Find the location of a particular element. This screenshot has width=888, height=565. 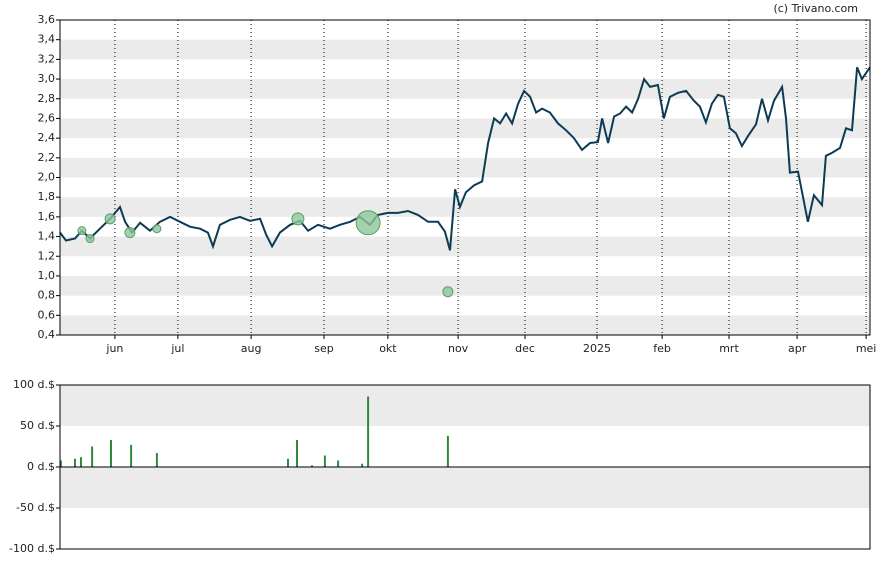

y-tick-label: -100 d.$ is located at coordinates (32, 548).